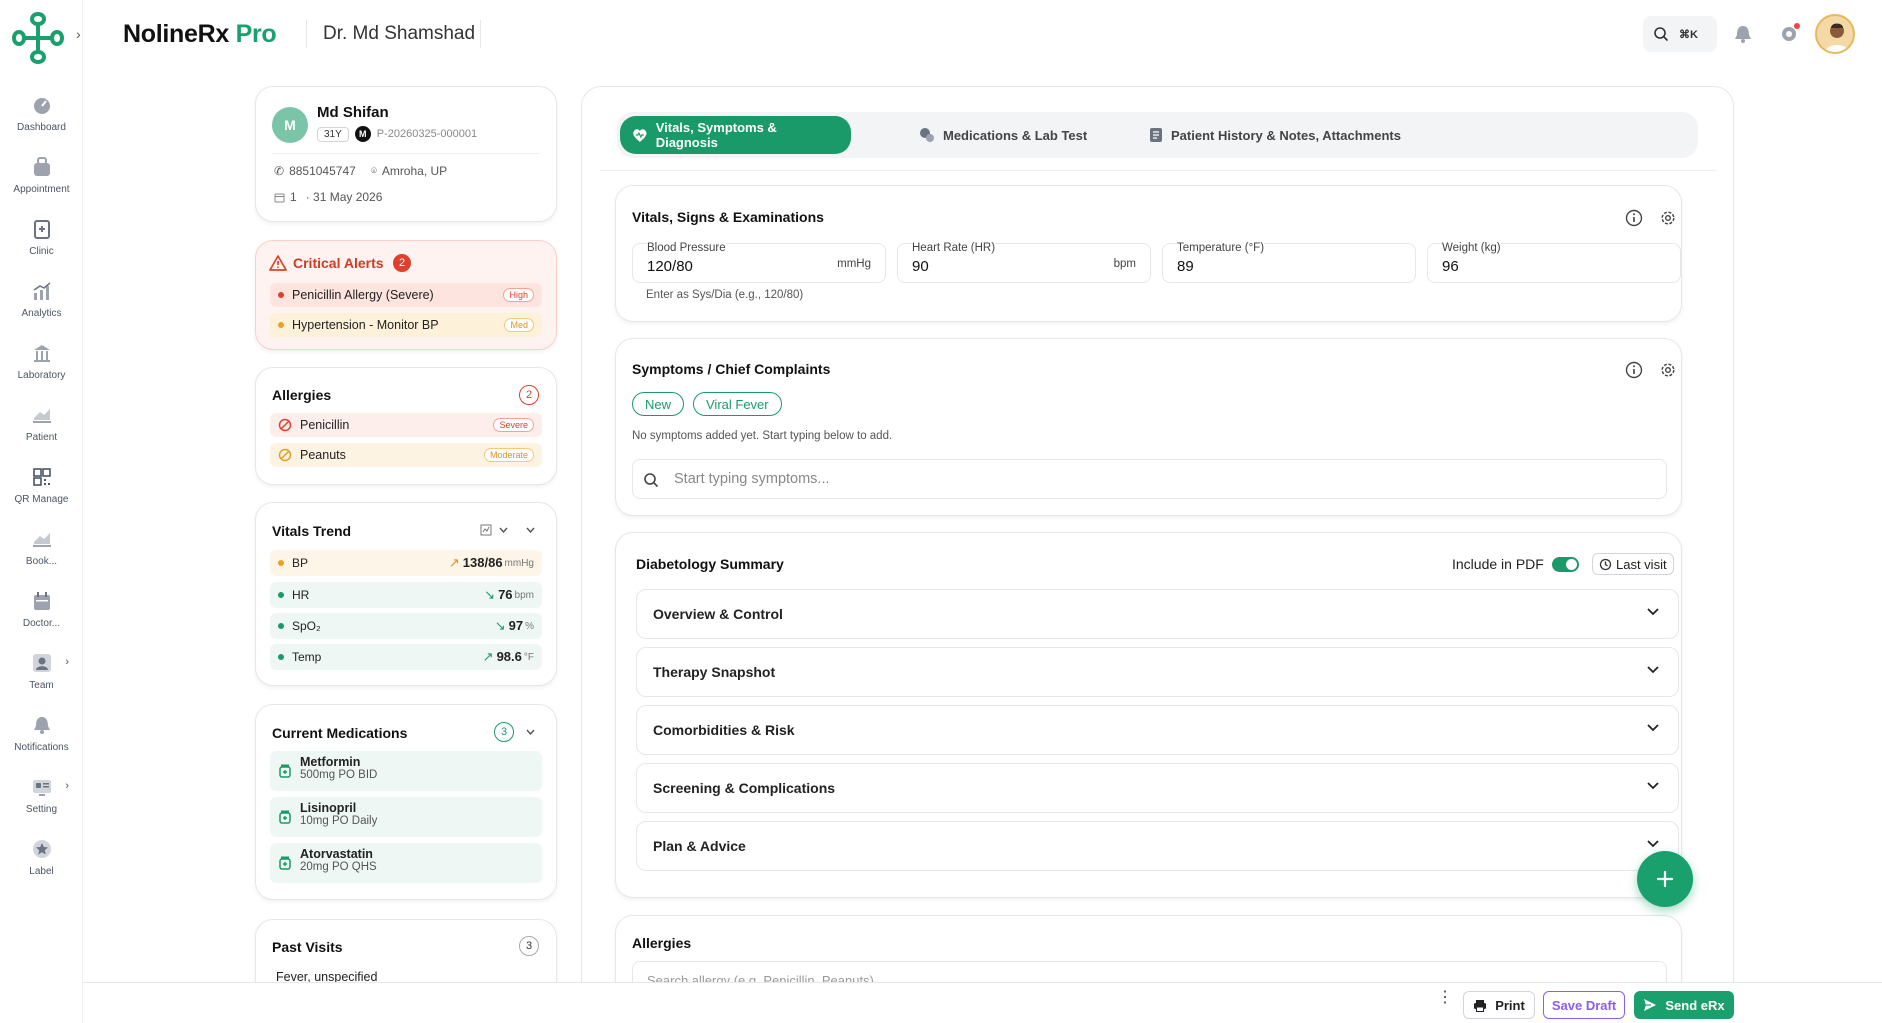 Image resolution: width=1882 pixels, height=1023 pixels. Describe the element at coordinates (406, 295) in the screenshot. I see `alert-item: Penicillin Allergy (Severe) High` at that location.